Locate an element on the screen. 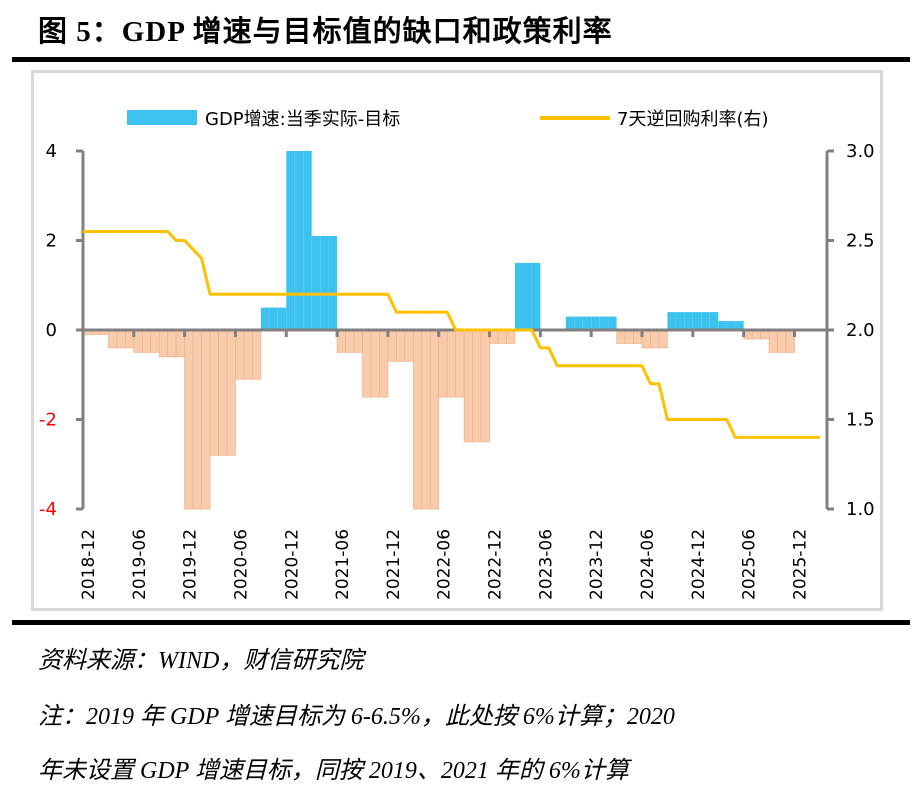  title-rule is located at coordinates (461, 59).